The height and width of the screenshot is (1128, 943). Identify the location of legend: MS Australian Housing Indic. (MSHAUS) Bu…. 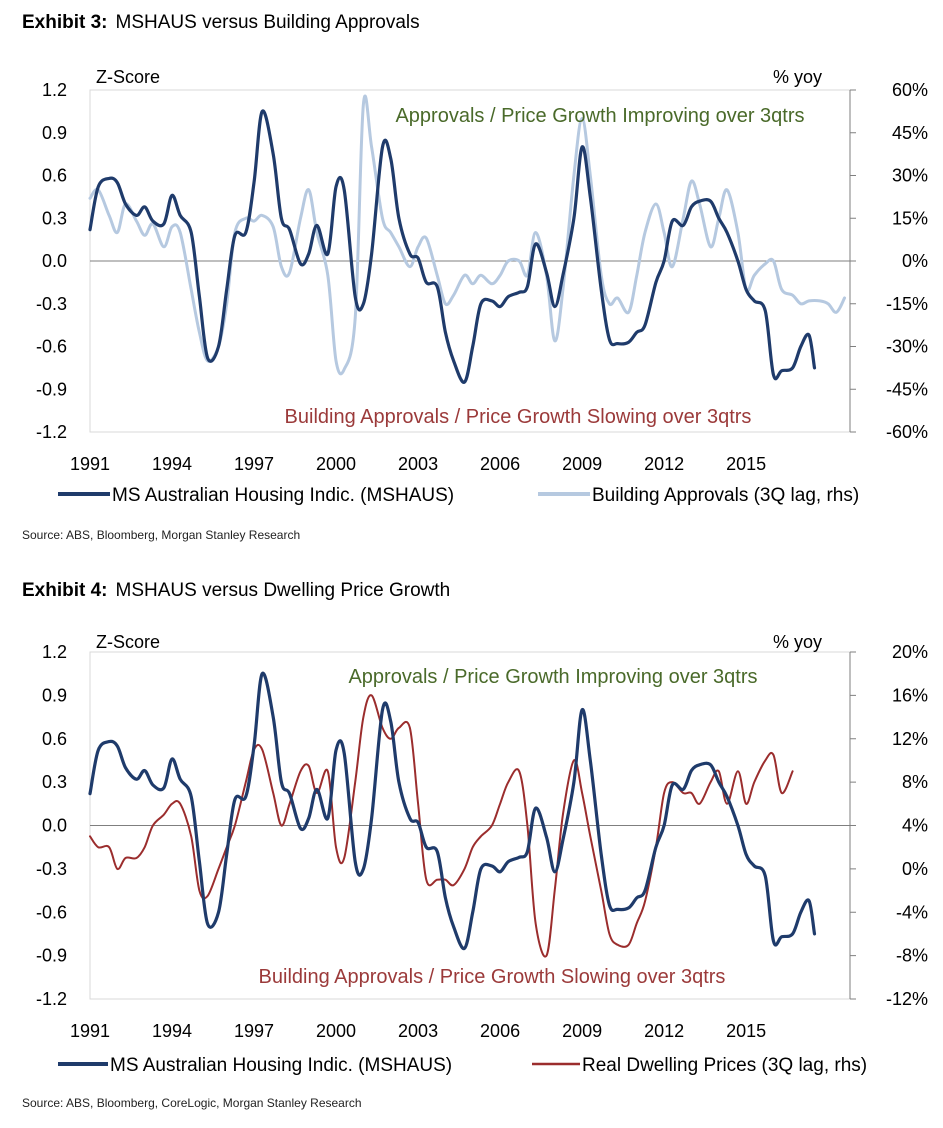
(458, 495).